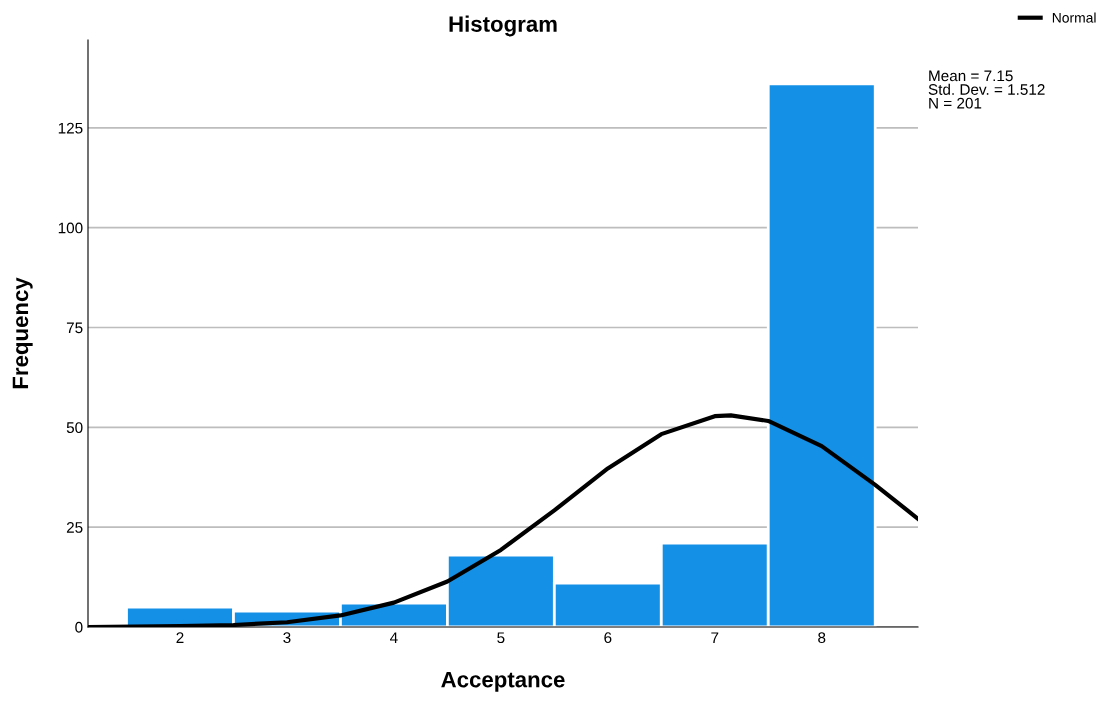 The width and height of the screenshot is (1109, 704). I want to click on y-tick-label: 25, so click(74, 527).